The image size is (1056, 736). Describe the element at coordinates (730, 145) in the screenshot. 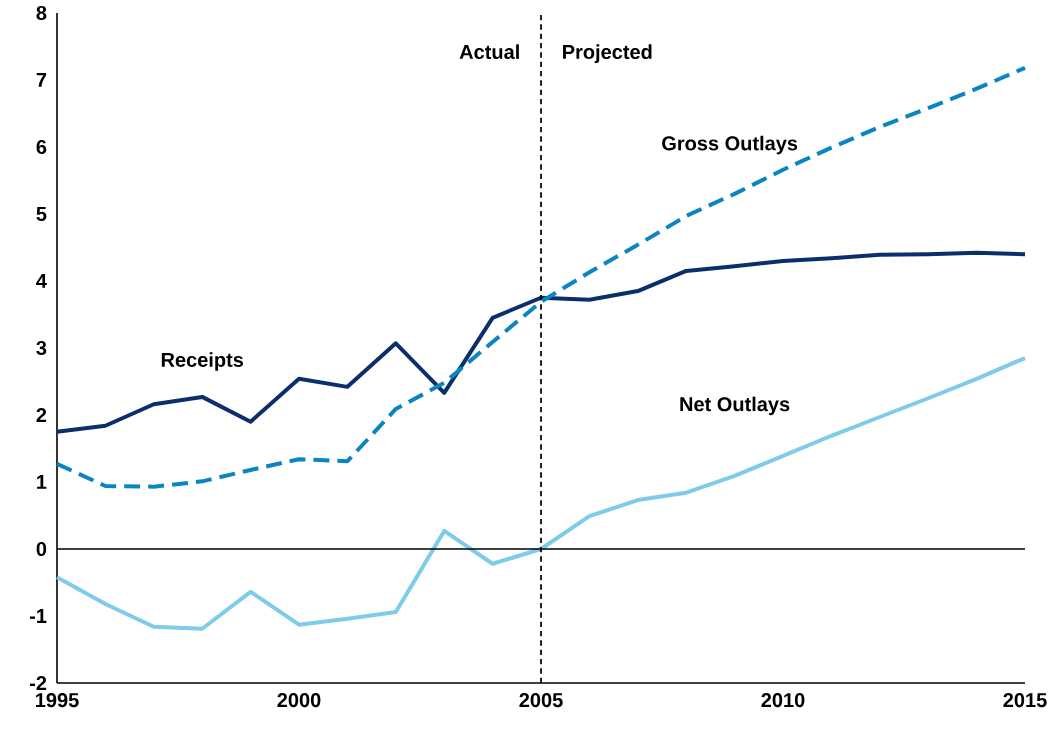

I see `series-label: Gross Outlays` at that location.